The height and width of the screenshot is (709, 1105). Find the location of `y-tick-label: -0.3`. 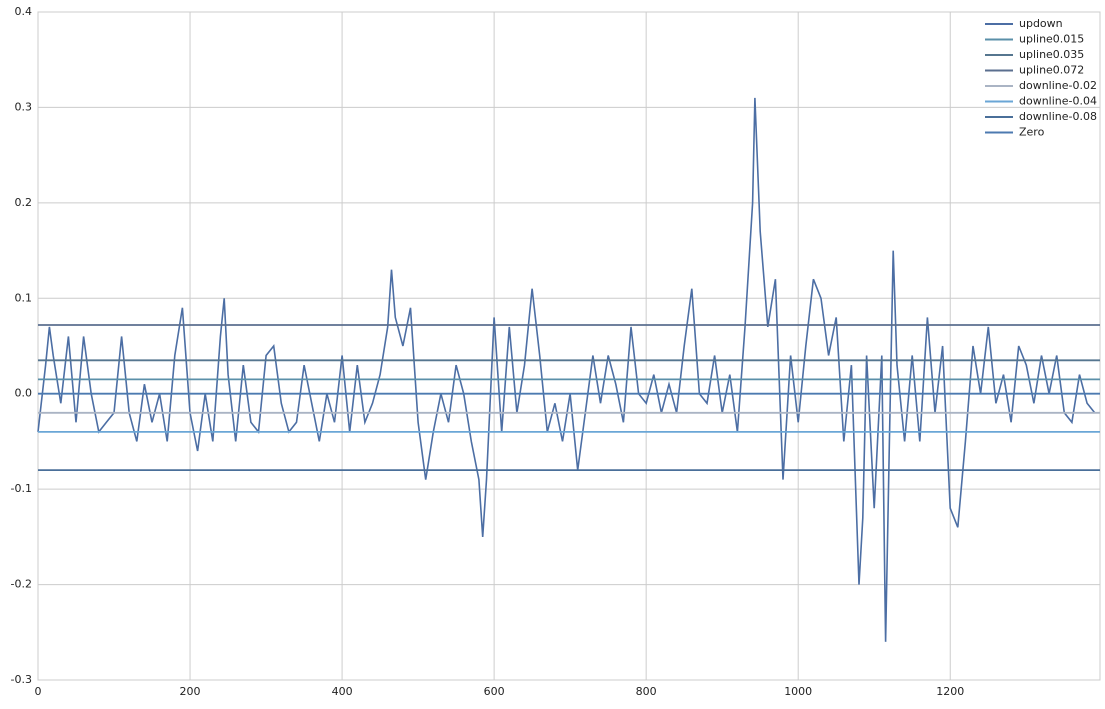

y-tick-label: -0.3 is located at coordinates (21, 679).